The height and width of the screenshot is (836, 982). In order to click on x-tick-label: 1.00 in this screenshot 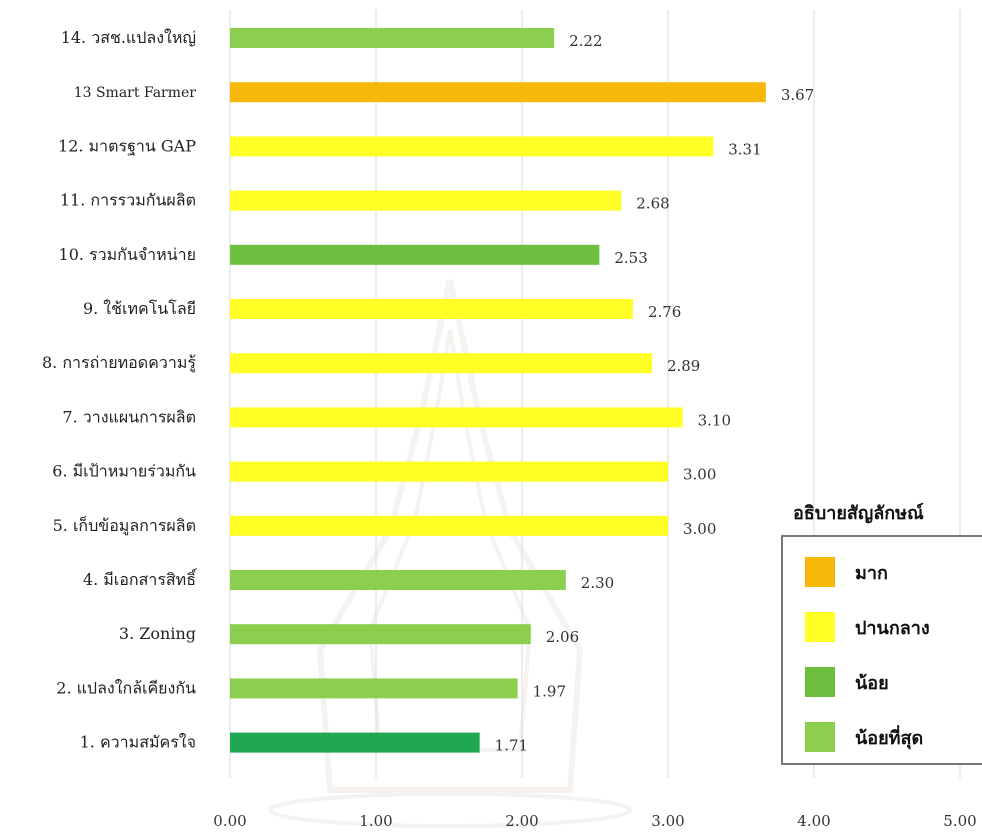, I will do `click(375, 821)`.